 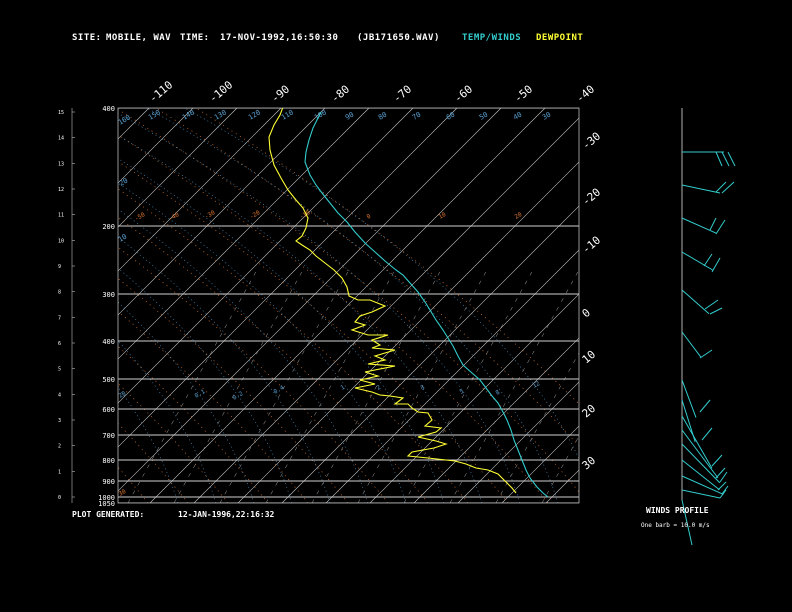 What do you see at coordinates (450, 116) in the screenshot?
I see `potential-temp-label: 60` at bounding box center [450, 116].